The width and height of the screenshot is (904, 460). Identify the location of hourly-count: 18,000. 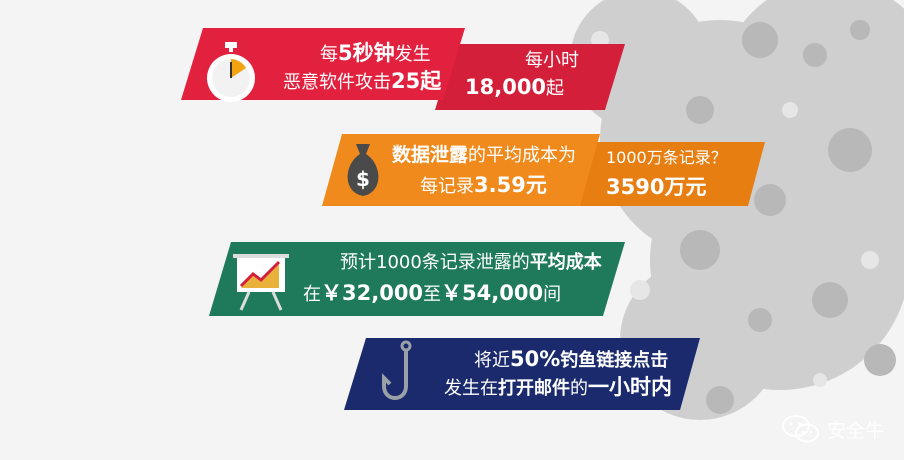
(506, 87).